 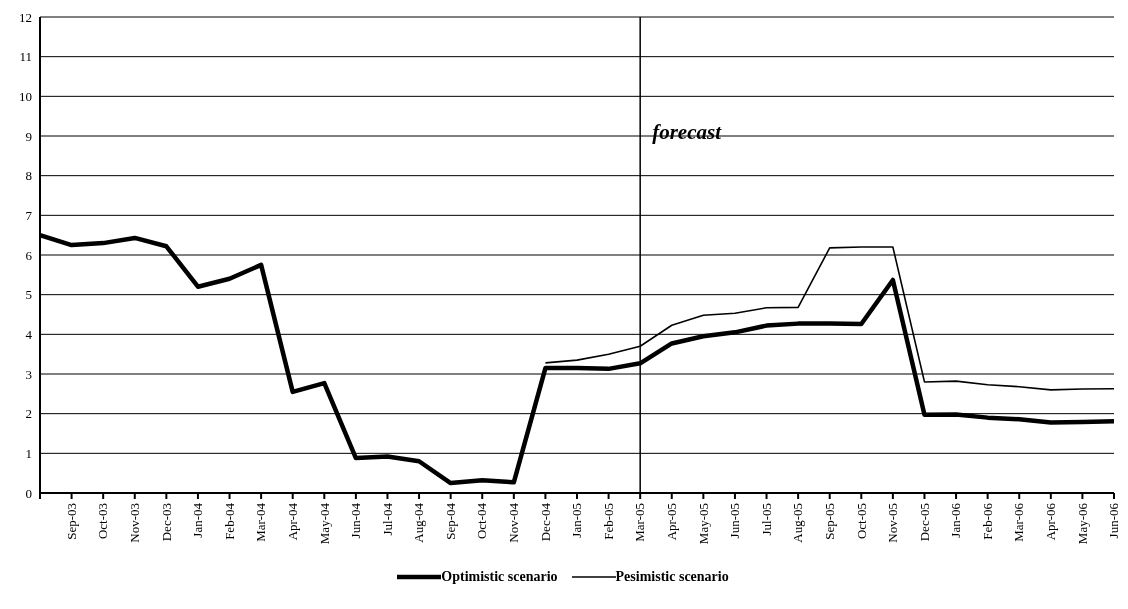 I want to click on x-tick-label: Nov-04, so click(x=514, y=522).